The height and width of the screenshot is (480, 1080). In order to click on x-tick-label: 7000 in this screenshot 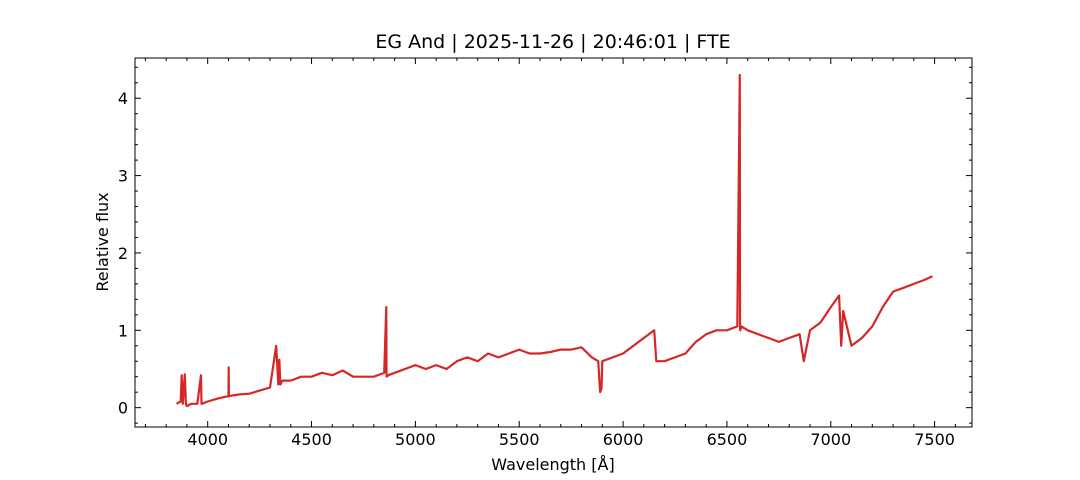, I will do `click(830, 439)`.